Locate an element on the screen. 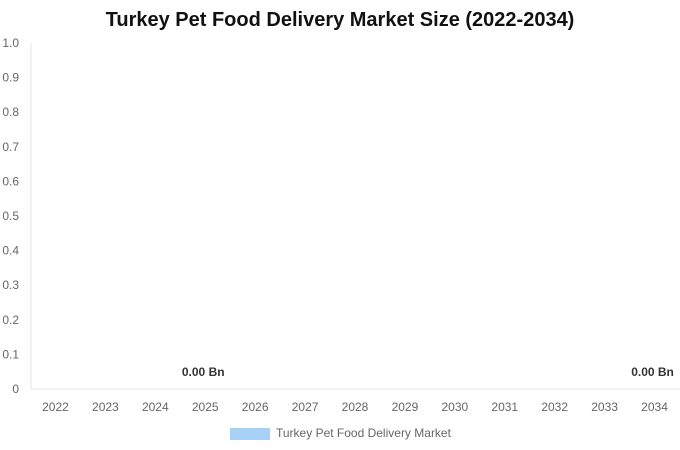 Image resolution: width=680 pixels, height=450 pixels. y-tick-label: 0 is located at coordinates (15, 389).